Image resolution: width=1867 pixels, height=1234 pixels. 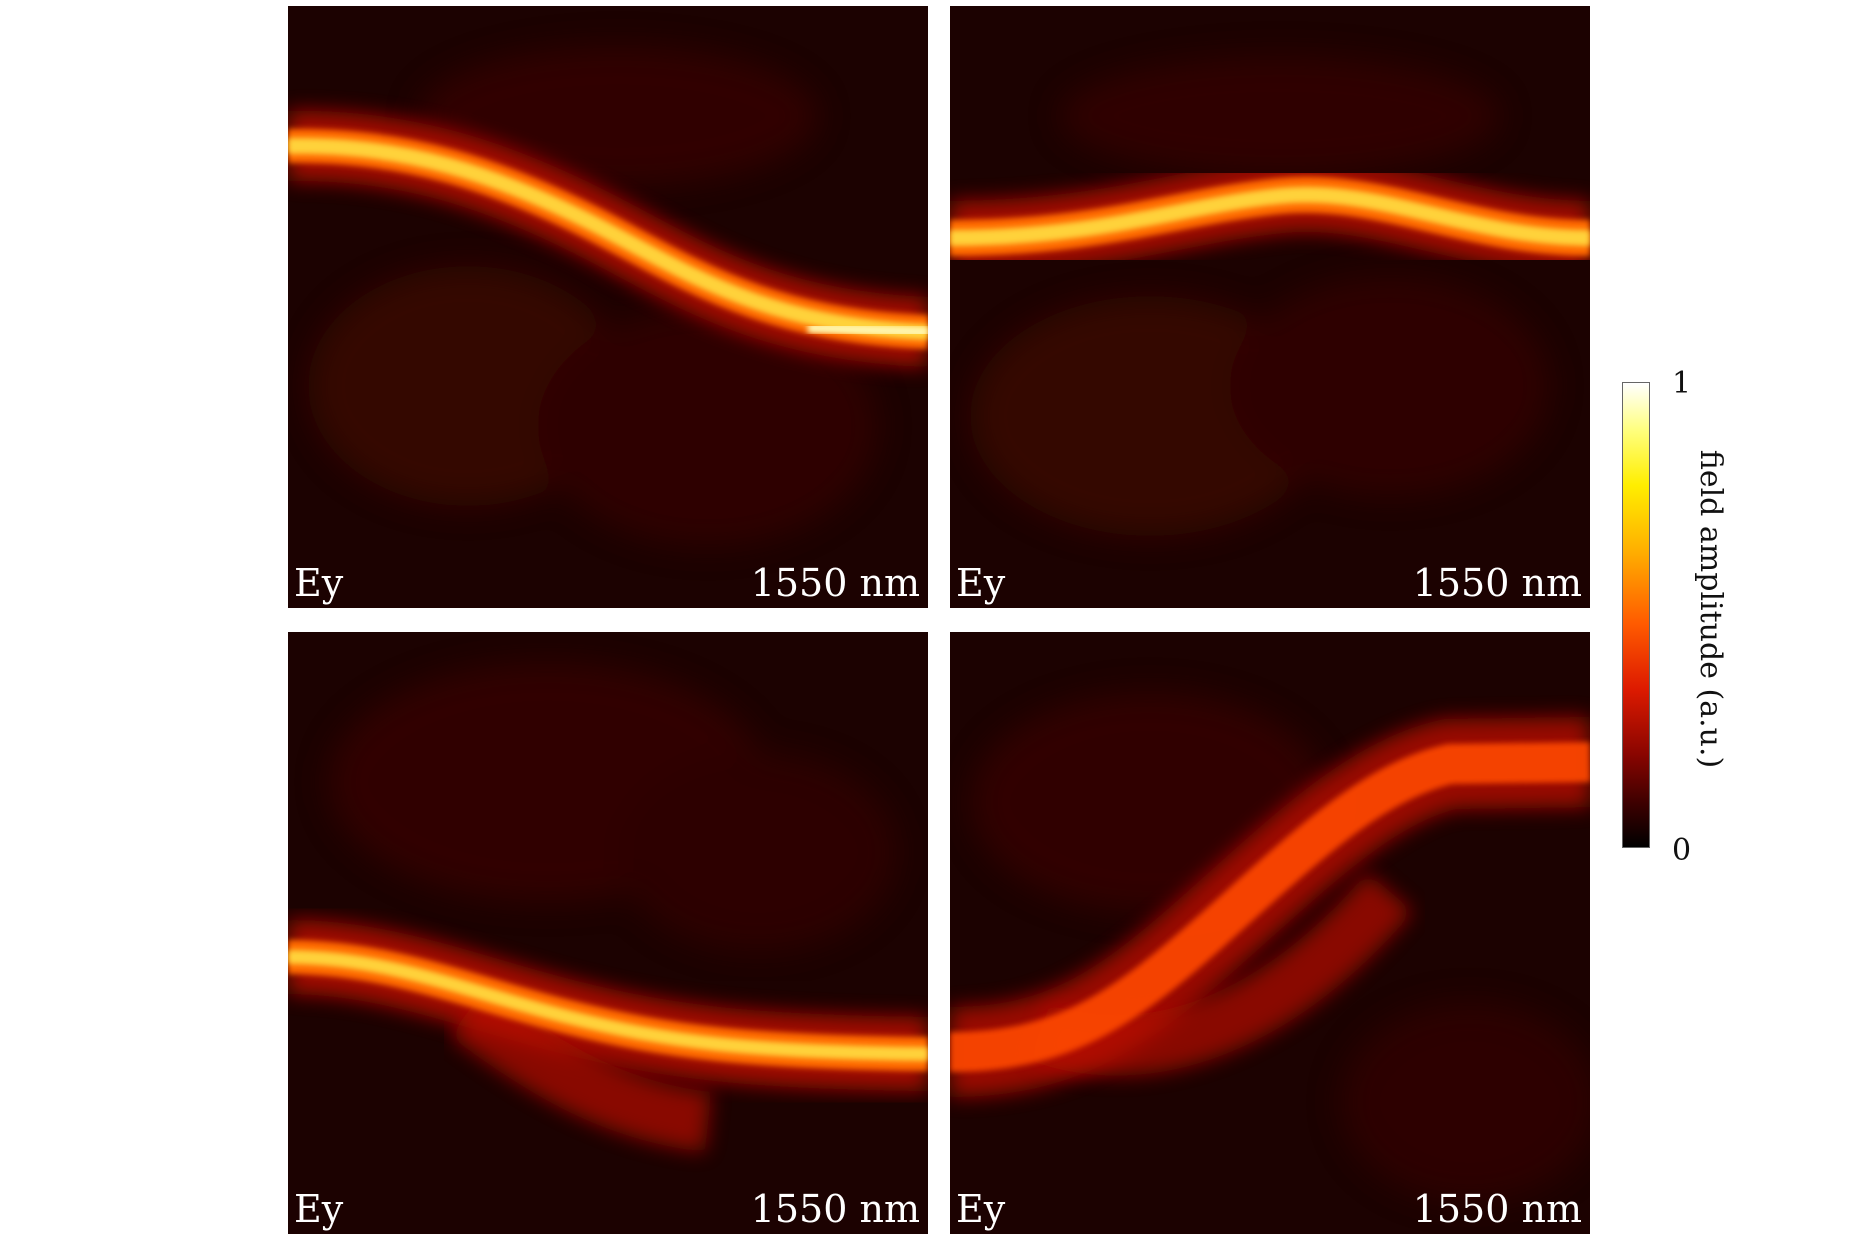 I want to click on colorbar-title: field amplitude (a.u.), so click(x=1710, y=609).